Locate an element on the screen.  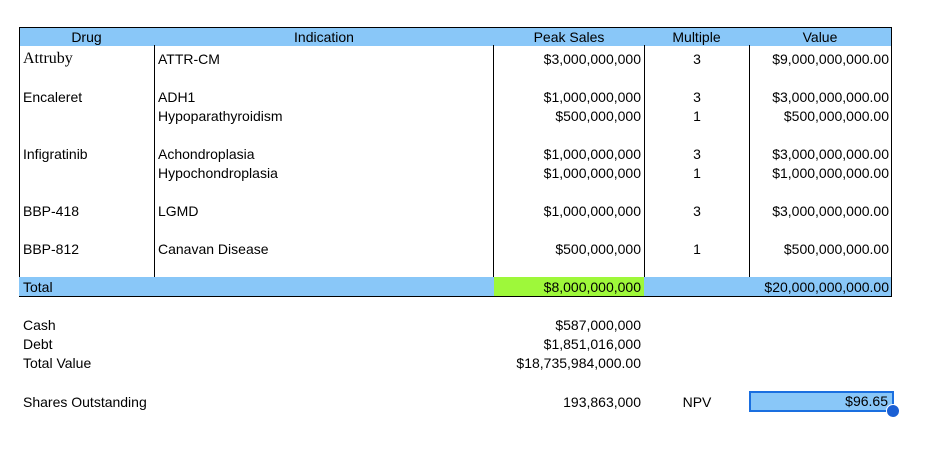
total-value-amount: $18,735,984,000.00 is located at coordinates (578, 363).